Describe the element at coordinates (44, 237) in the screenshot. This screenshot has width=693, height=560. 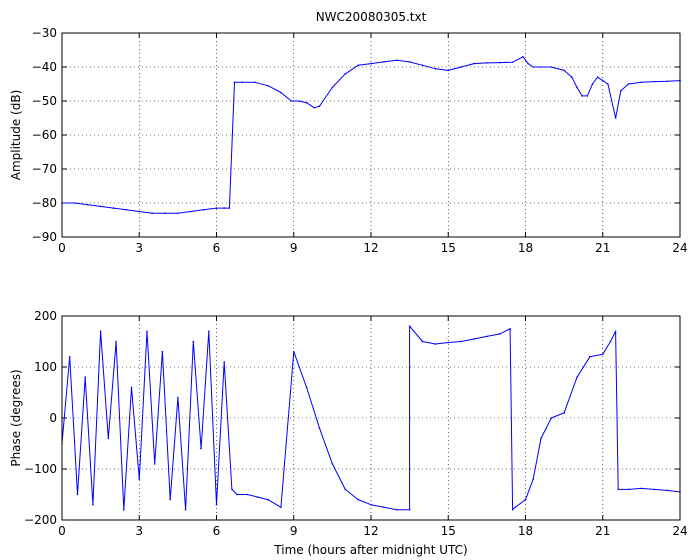
I see `y-tick-label: −90` at that location.